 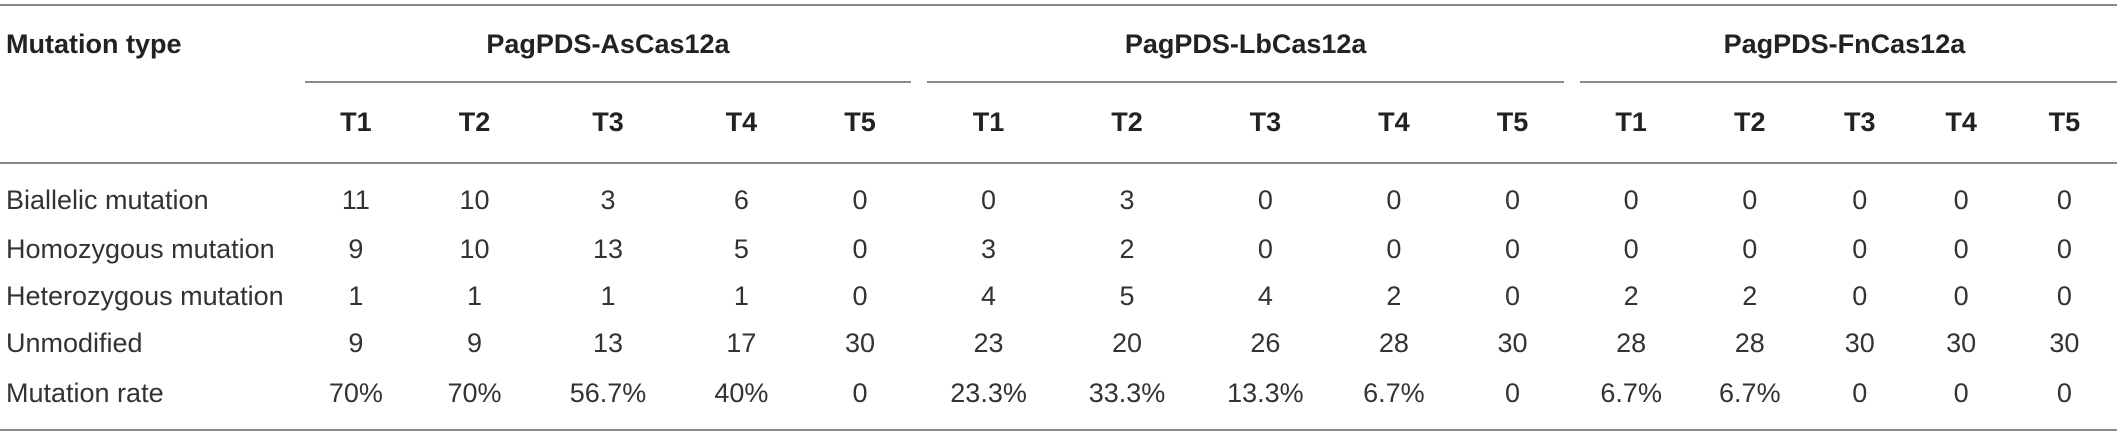 What do you see at coordinates (988, 343) in the screenshot?
I see `table-cell: 23` at bounding box center [988, 343].